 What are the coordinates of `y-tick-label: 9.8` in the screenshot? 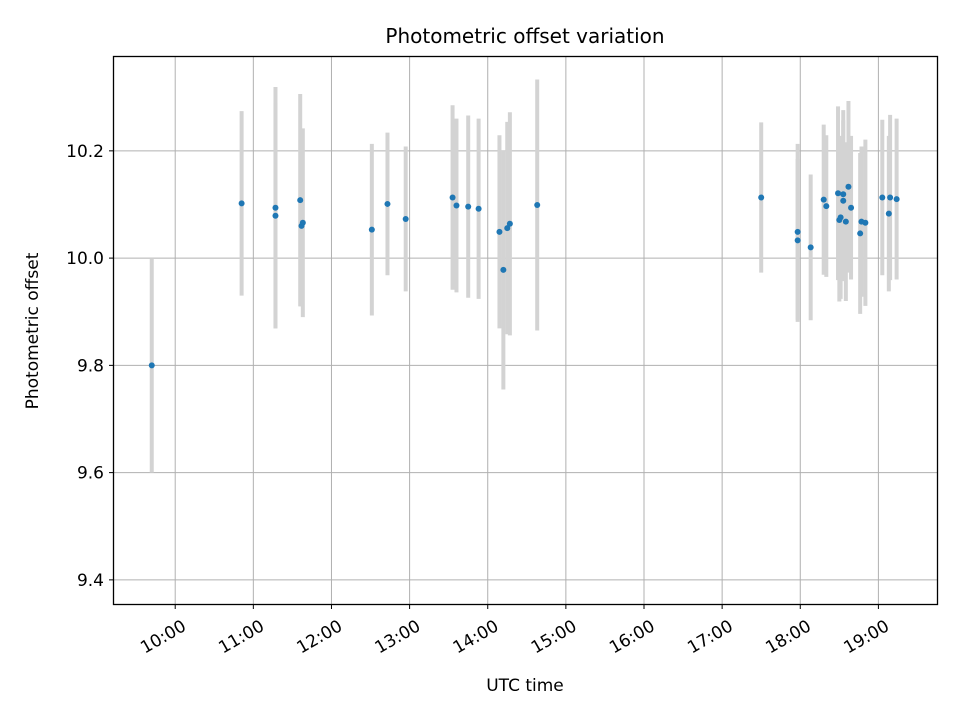 It's located at (90, 366).